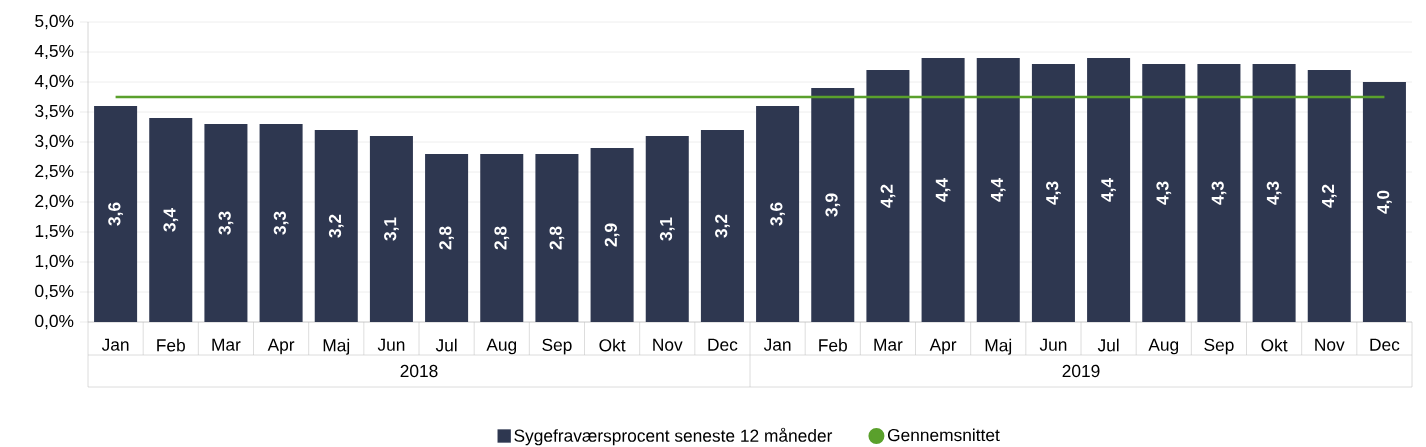 The height and width of the screenshot is (447, 1426). Describe the element at coordinates (54, 112) in the screenshot. I see `y-tick-label: 3,5%` at that location.